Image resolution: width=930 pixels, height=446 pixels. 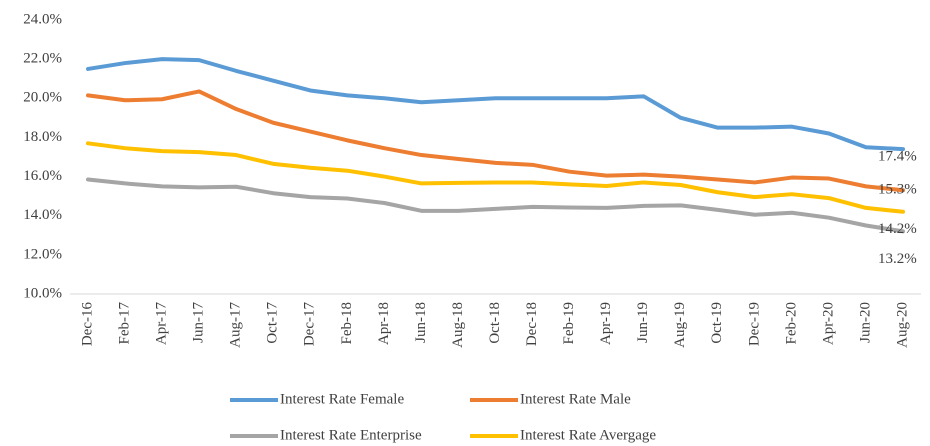 I want to click on x-tick-label: Dec-17, so click(x=310, y=324).